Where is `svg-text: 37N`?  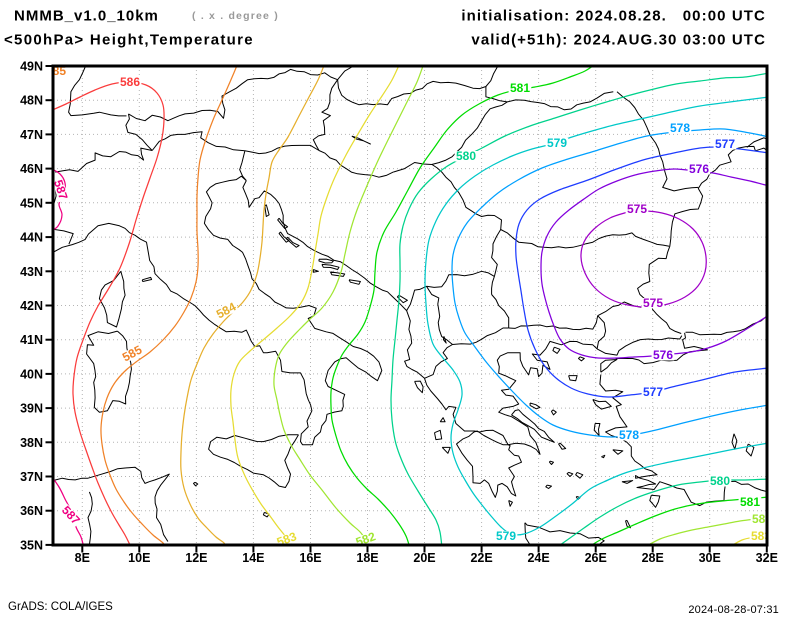
svg-text: 37N is located at coordinates (31, 477).